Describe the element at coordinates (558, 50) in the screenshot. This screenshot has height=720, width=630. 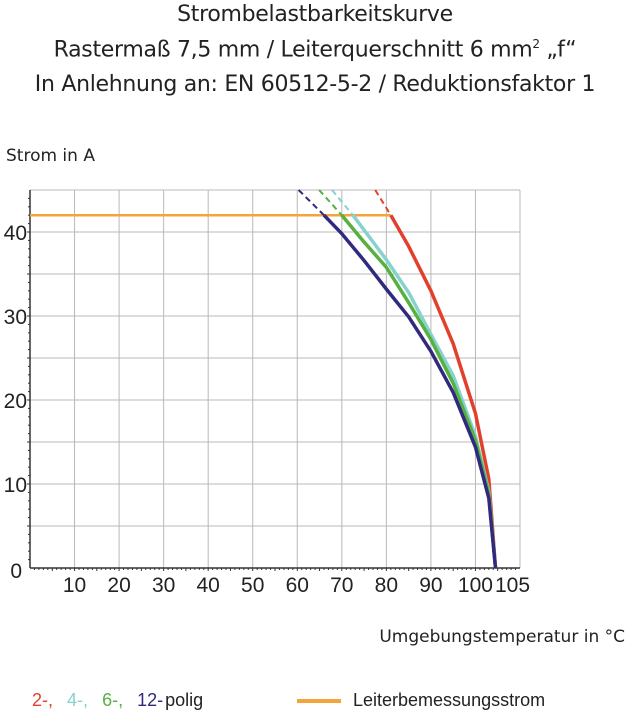
I see `subtitle-suffix: „f“` at that location.